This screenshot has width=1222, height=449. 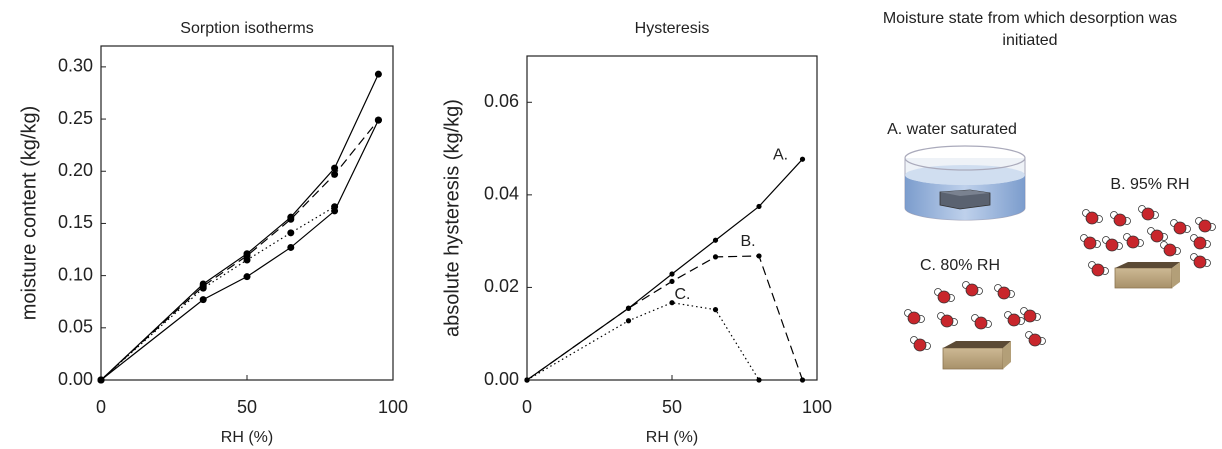 I want to click on illustration-label: B. 95% RH, so click(x=1149, y=184).